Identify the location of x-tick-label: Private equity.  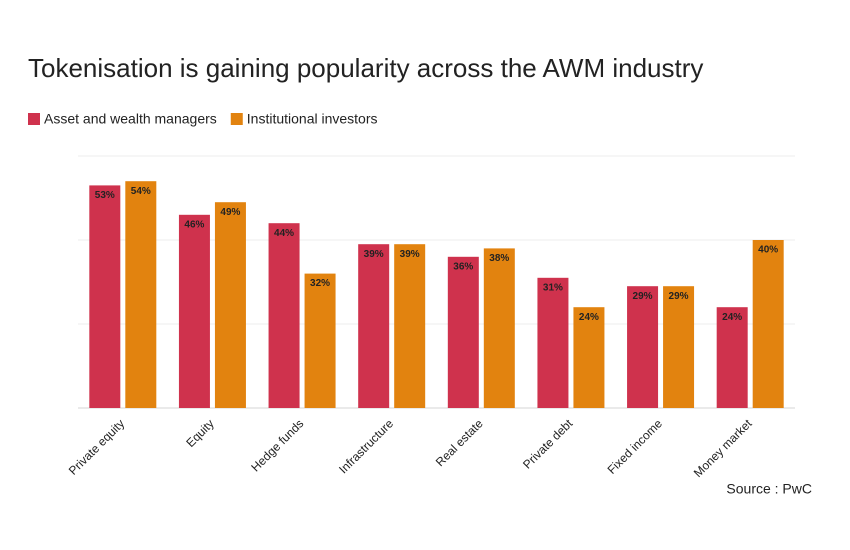
(96, 446).